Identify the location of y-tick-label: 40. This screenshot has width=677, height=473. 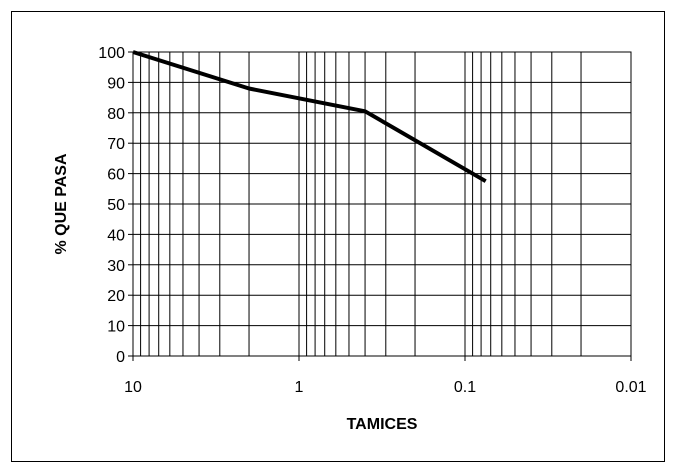
(116, 235).